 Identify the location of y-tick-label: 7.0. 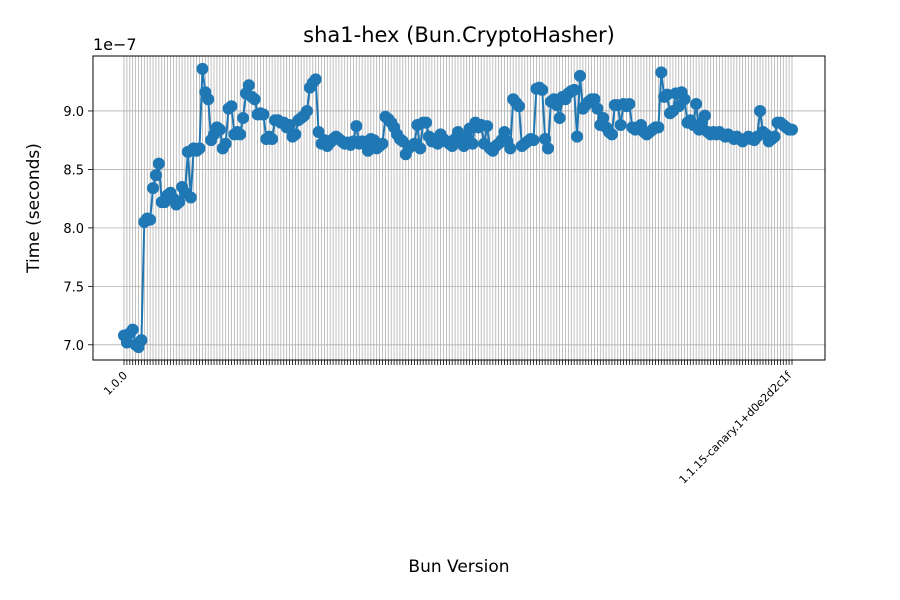
(73, 346).